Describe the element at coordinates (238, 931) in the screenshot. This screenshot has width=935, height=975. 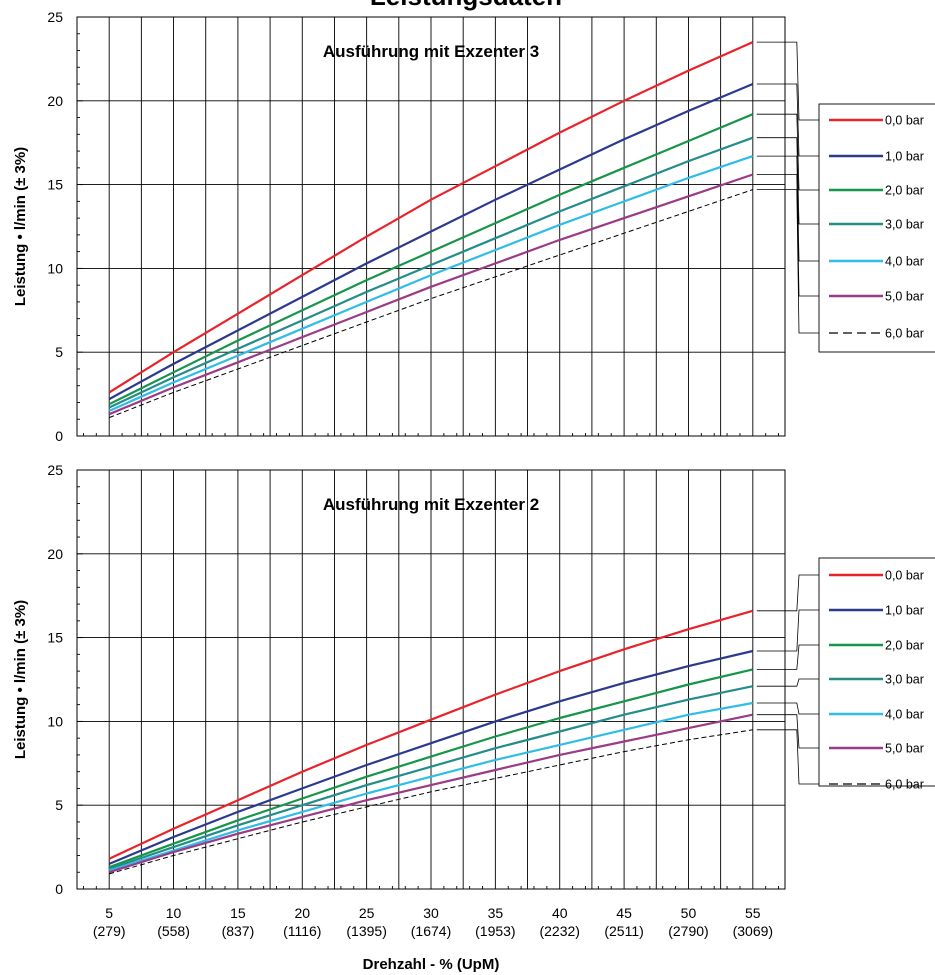
I see `x-tick-sublabel: (837)` at that location.